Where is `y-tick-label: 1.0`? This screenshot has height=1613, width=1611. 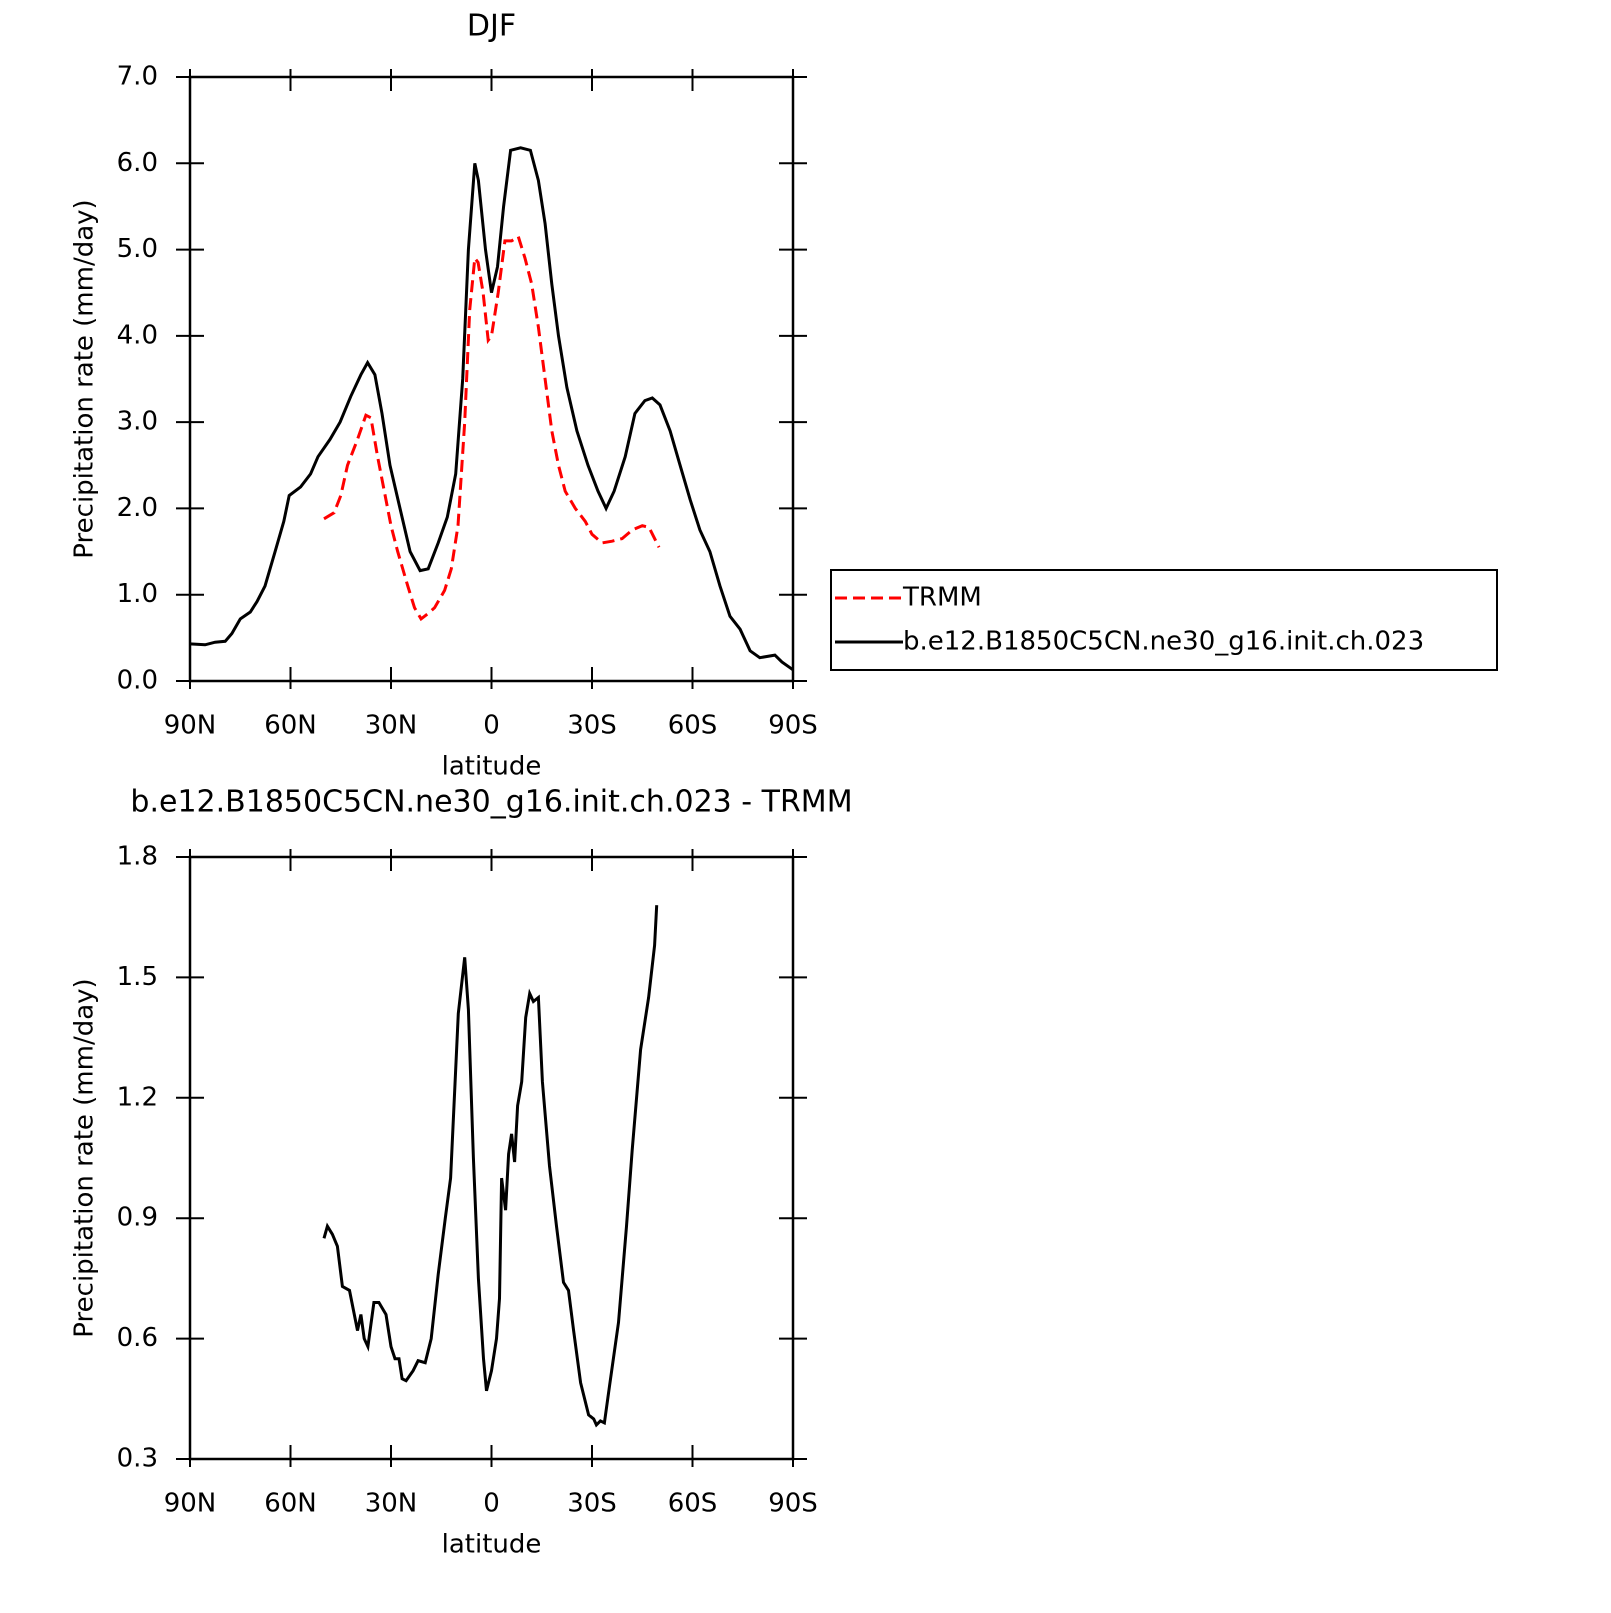
y-tick-label: 1.0 is located at coordinates (137, 594).